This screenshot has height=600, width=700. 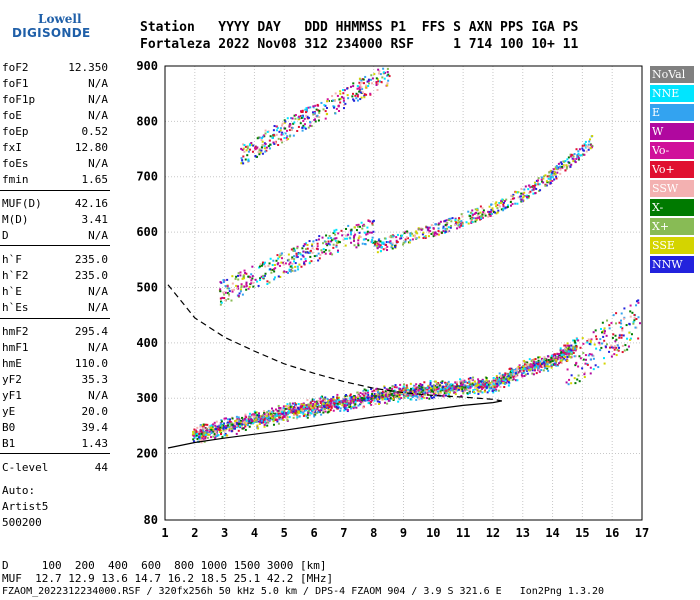 I want to click on x-tick-label: 17, so click(x=642, y=533).